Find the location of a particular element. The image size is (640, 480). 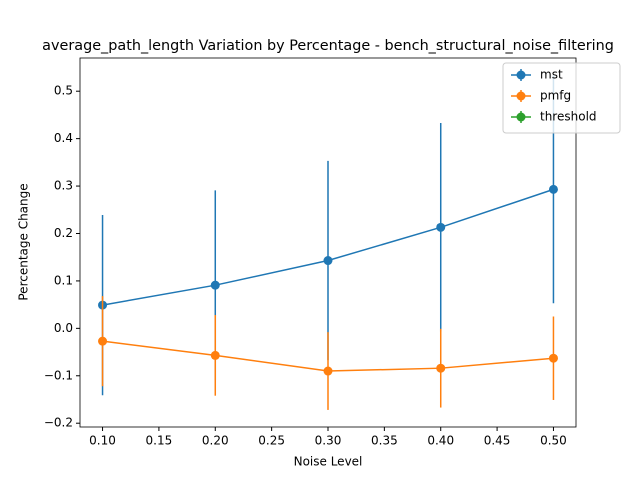

x-tick-label: 0.25 is located at coordinates (271, 441).